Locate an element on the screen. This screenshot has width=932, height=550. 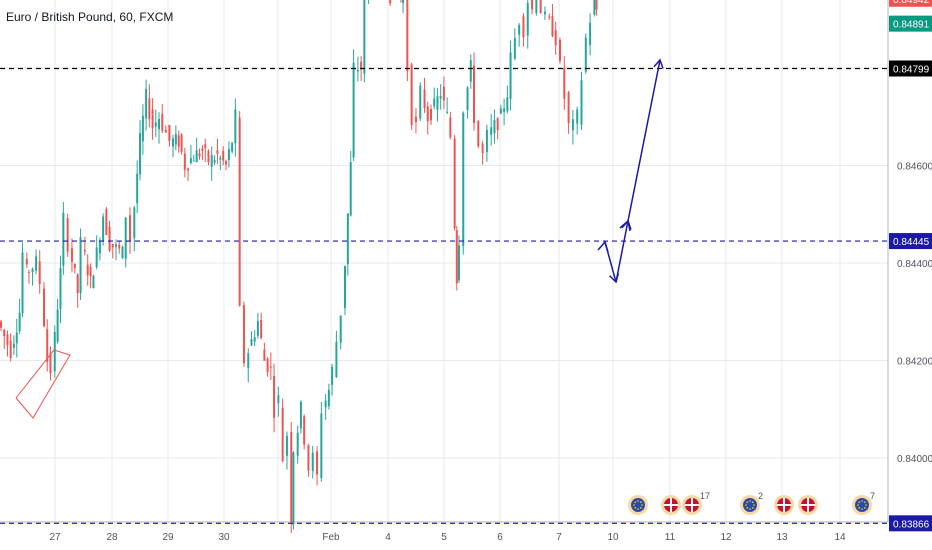
uk-flag-icon: 17 is located at coordinates (696, 503).